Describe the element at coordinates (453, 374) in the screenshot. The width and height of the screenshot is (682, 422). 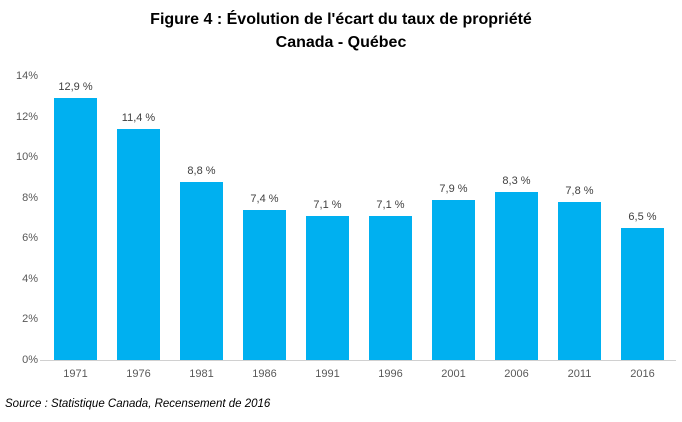
I see `x-tick-label: 2001` at that location.